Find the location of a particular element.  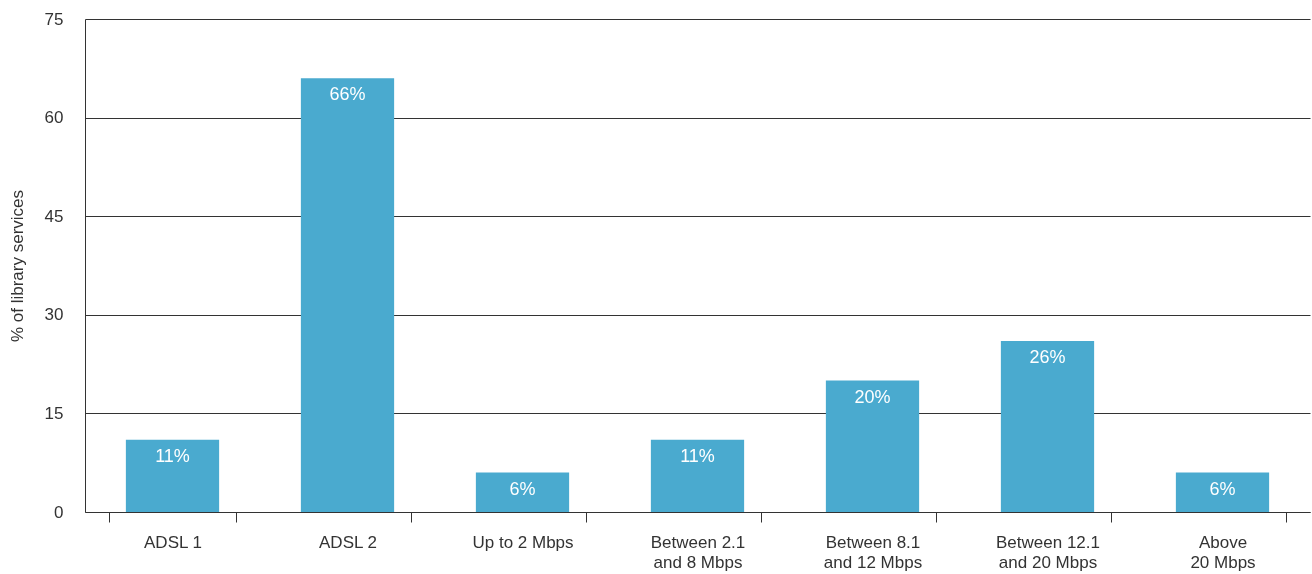

y-tick-label: 15 is located at coordinates (54, 413).